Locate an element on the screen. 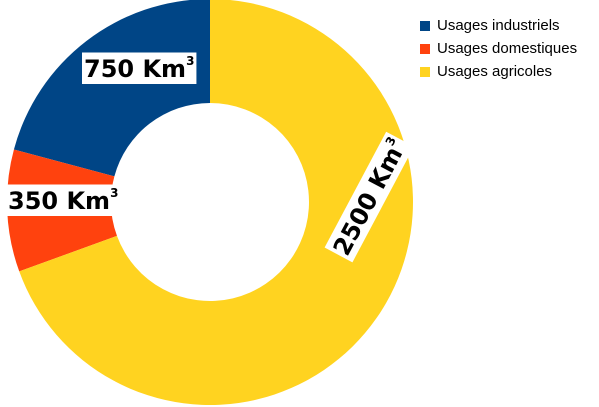  slice-label-text-domestiques: 350 Km3 is located at coordinates (63, 201).